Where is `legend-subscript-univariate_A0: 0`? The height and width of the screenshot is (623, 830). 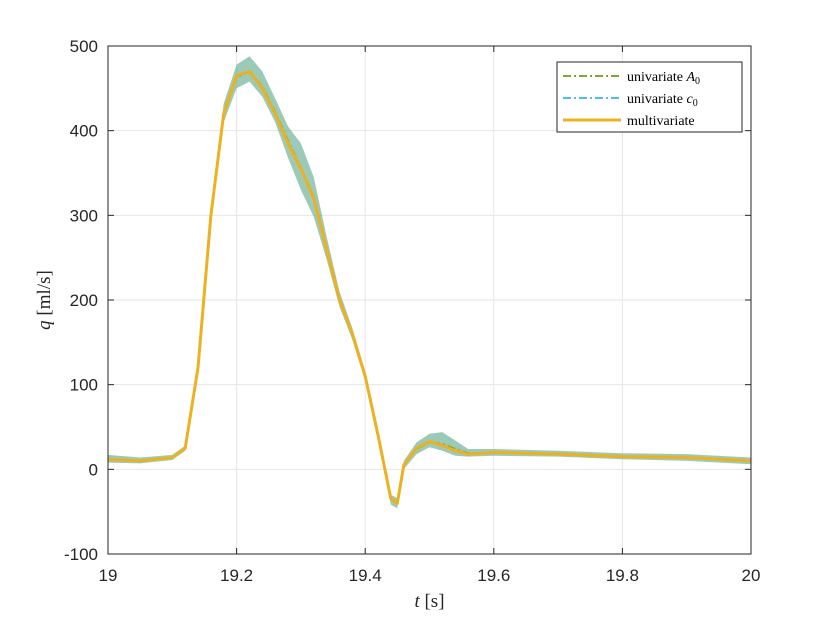 legend-subscript-univariate_A0: 0 is located at coordinates (697, 81).